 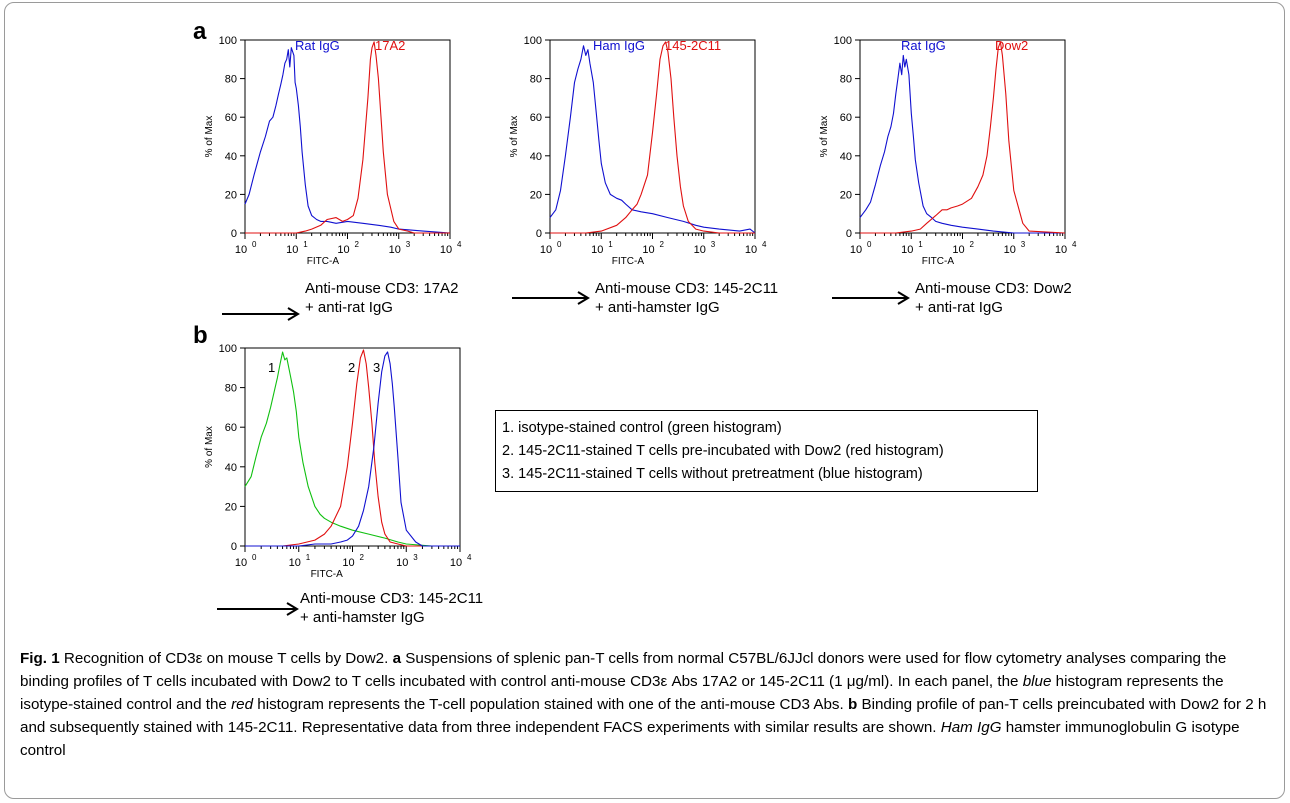 What do you see at coordinates (382, 298) in the screenshot?
I see `caption-17a2: Anti-mouse CD3: 17A2 + anti-rat IgG` at bounding box center [382, 298].